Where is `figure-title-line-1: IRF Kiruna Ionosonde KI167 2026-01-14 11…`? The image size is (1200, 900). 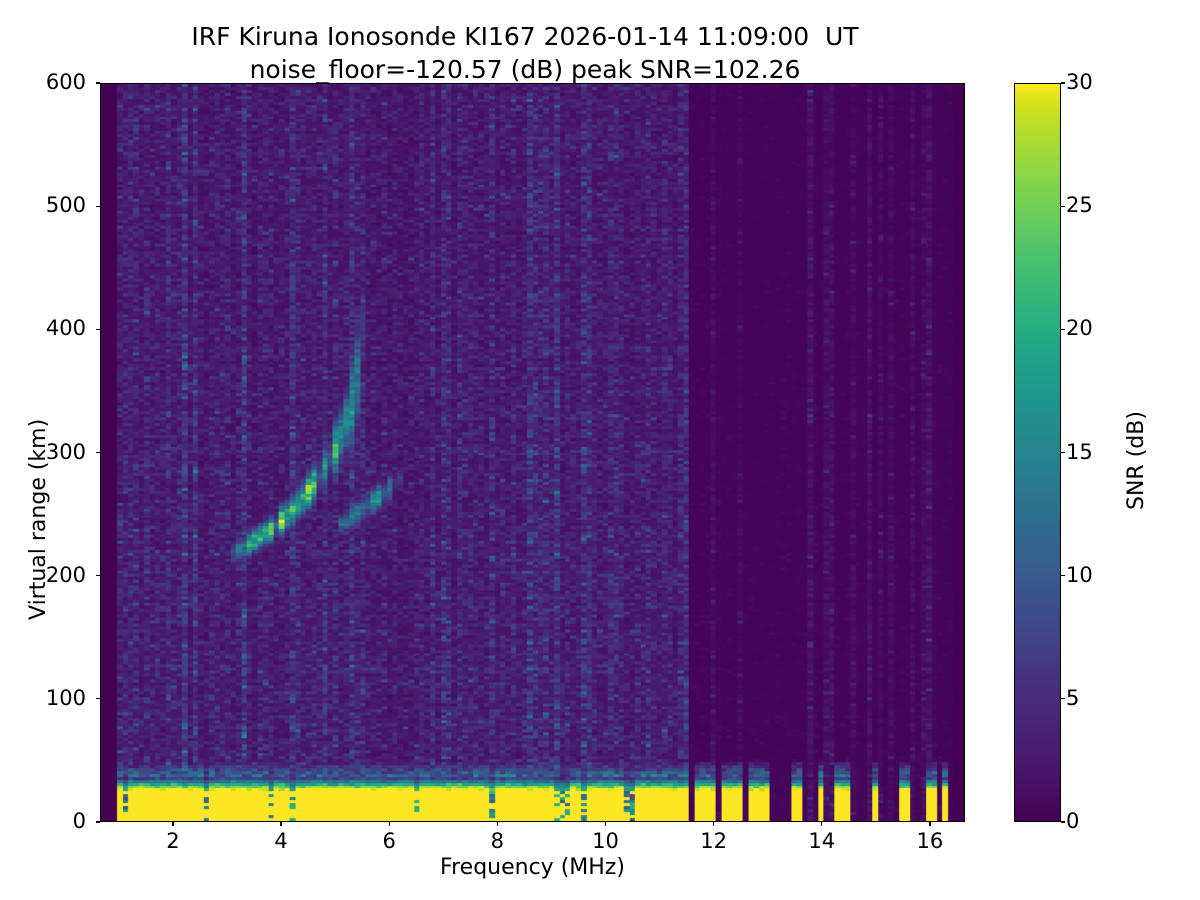
figure-title-line-1: IRF Kiruna Ionosonde KI167 2026-01-14 11… is located at coordinates (525, 36).